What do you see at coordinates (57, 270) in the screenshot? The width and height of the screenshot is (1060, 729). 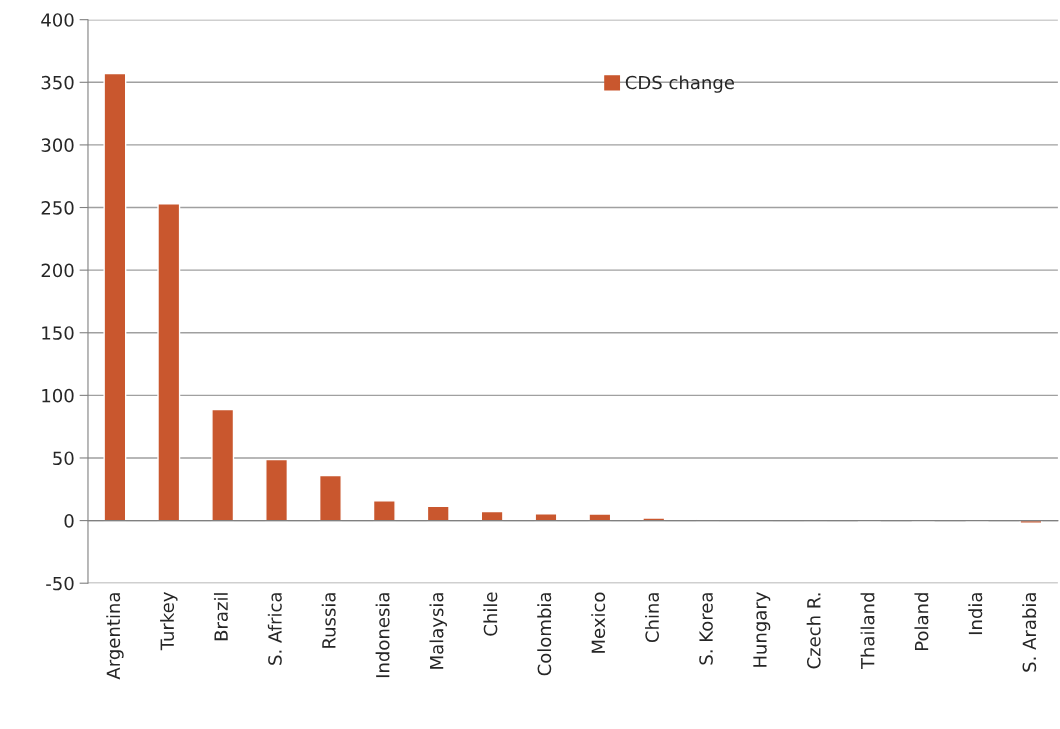 I see `y-tick-label: 200` at bounding box center [57, 270].